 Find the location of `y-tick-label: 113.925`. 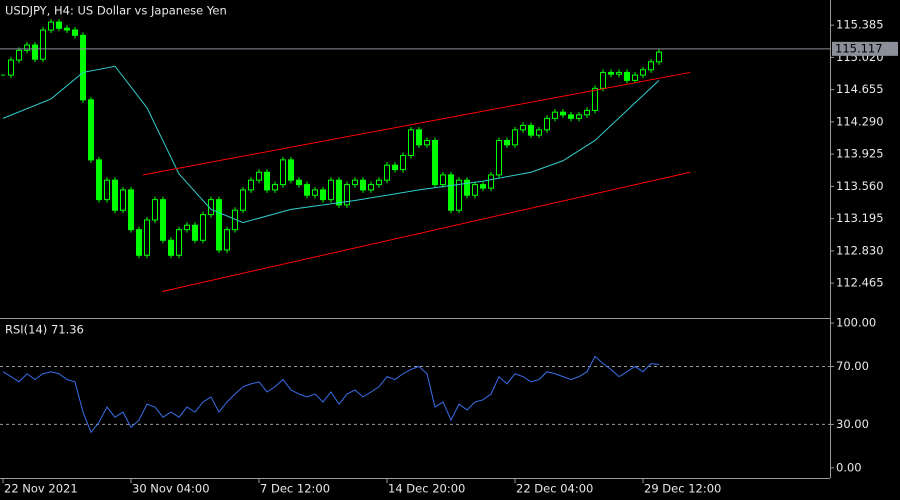

y-tick-label: 113.925 is located at coordinates (860, 154).